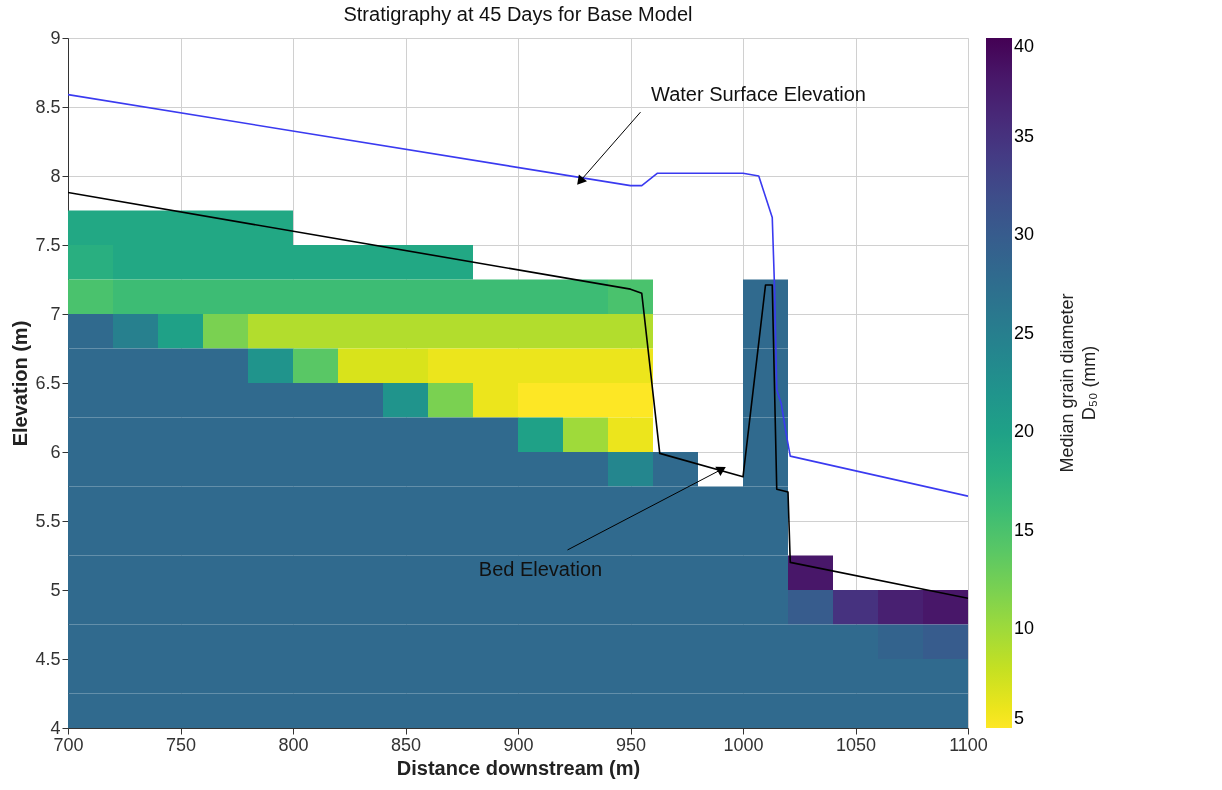 Image resolution: width=1222 pixels, height=790 pixels. I want to click on y-tick-label: 5.5, so click(48, 520).